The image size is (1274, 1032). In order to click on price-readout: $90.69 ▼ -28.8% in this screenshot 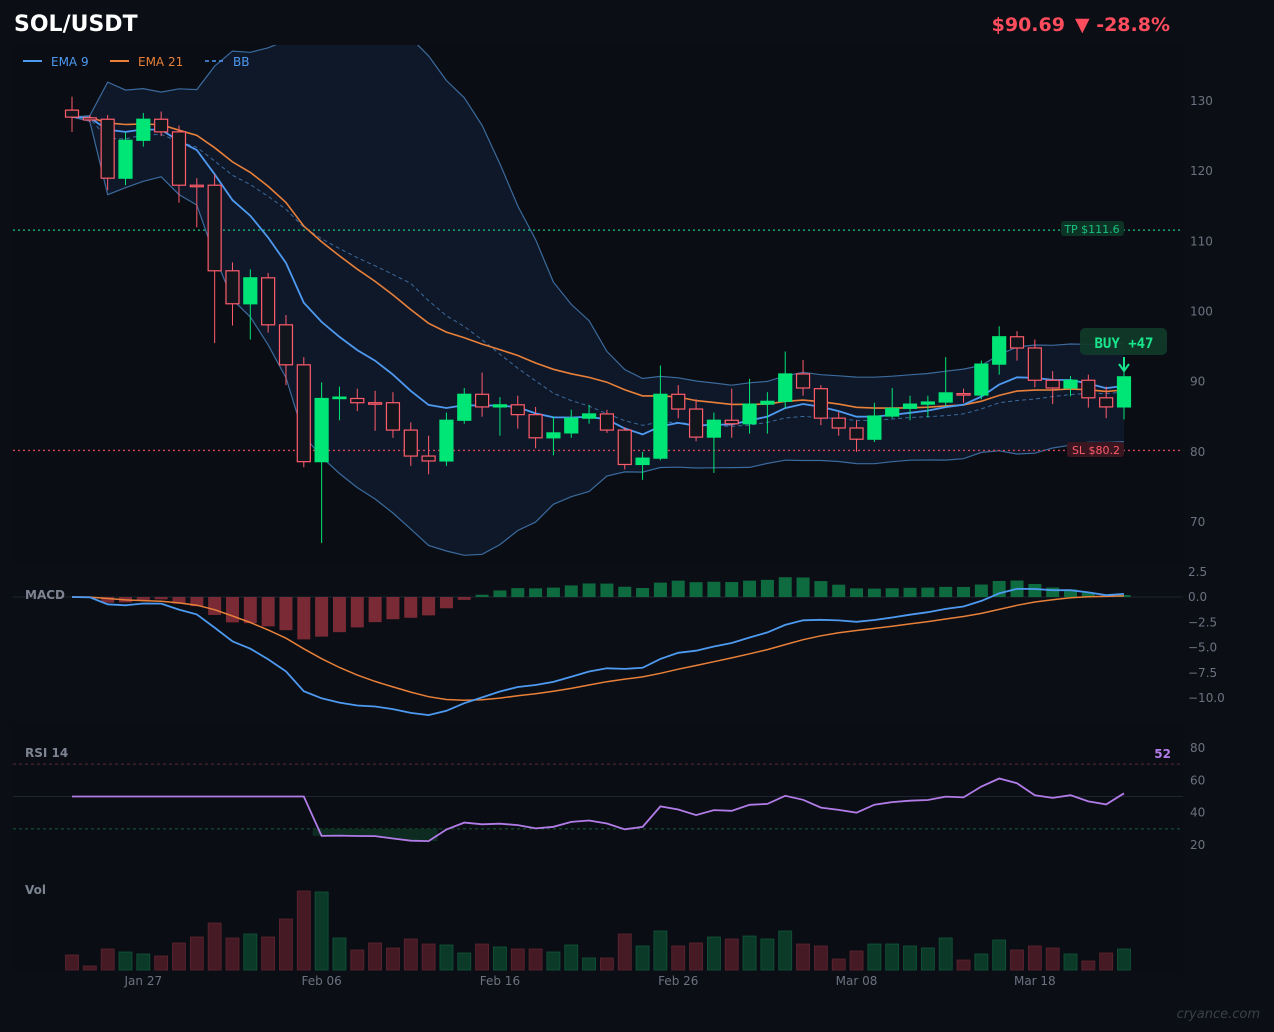, I will do `click(1081, 25)`.